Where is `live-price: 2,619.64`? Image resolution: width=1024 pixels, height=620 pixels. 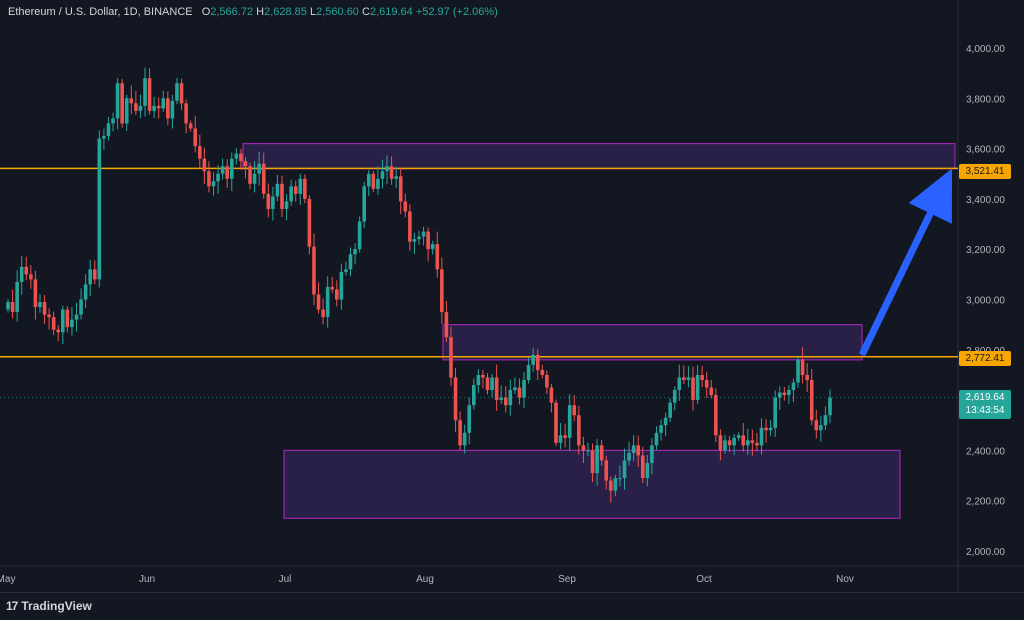 live-price: 2,619.64 is located at coordinates (985, 397).